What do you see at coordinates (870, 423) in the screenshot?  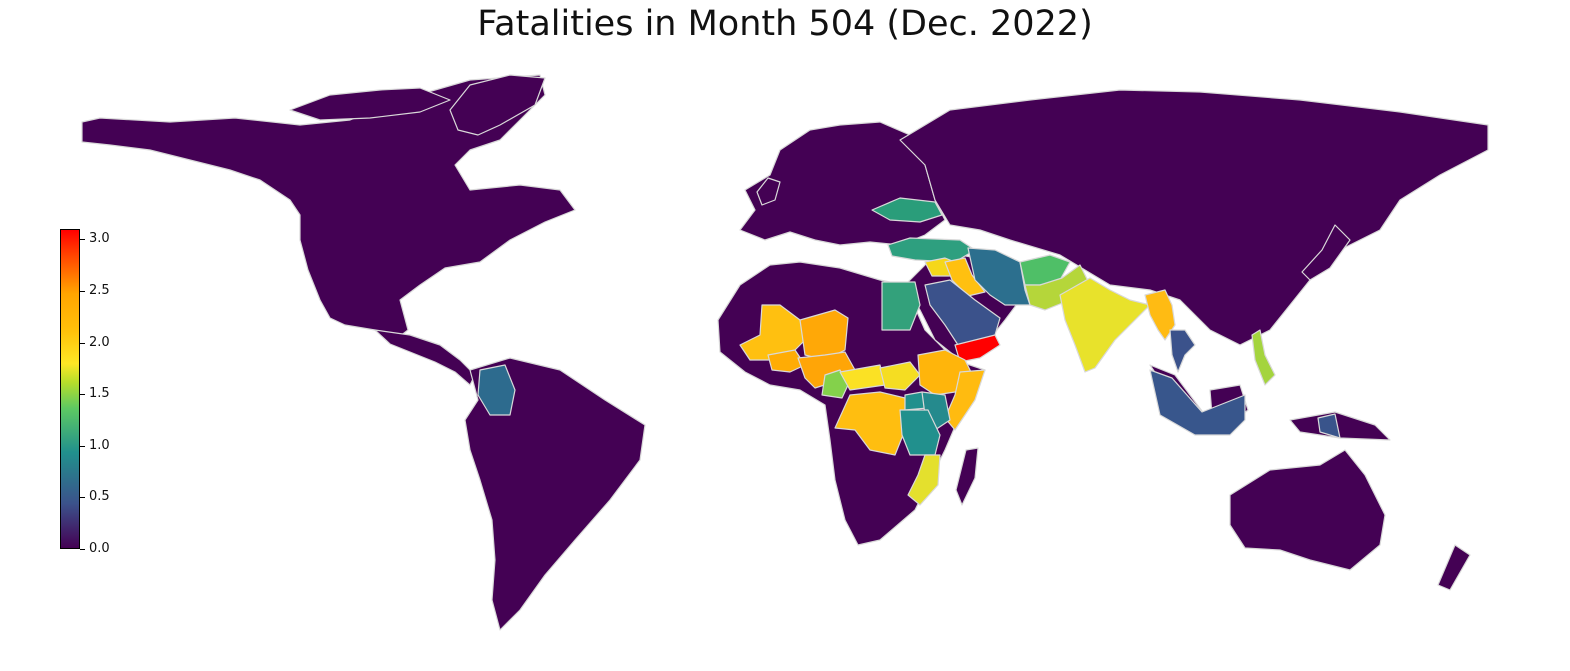 I see `country-drc` at bounding box center [870, 423].